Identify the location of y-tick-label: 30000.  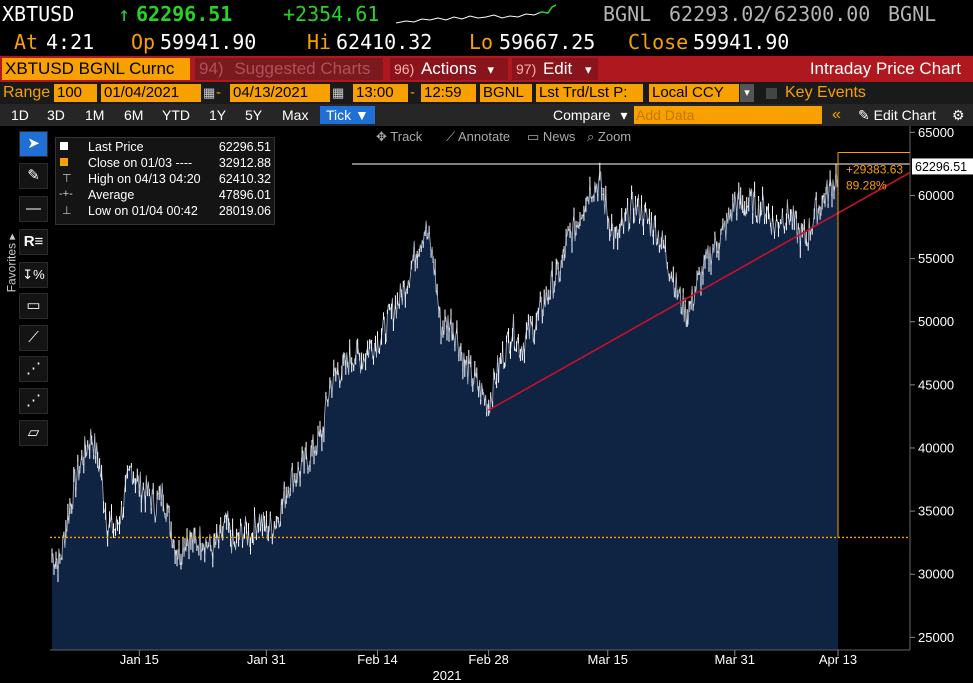
(936, 574).